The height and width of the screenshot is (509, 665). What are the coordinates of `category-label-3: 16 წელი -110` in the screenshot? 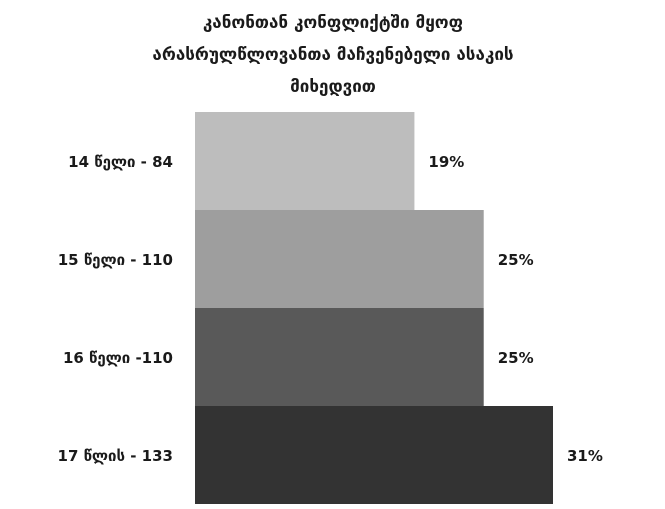 It's located at (118, 358).